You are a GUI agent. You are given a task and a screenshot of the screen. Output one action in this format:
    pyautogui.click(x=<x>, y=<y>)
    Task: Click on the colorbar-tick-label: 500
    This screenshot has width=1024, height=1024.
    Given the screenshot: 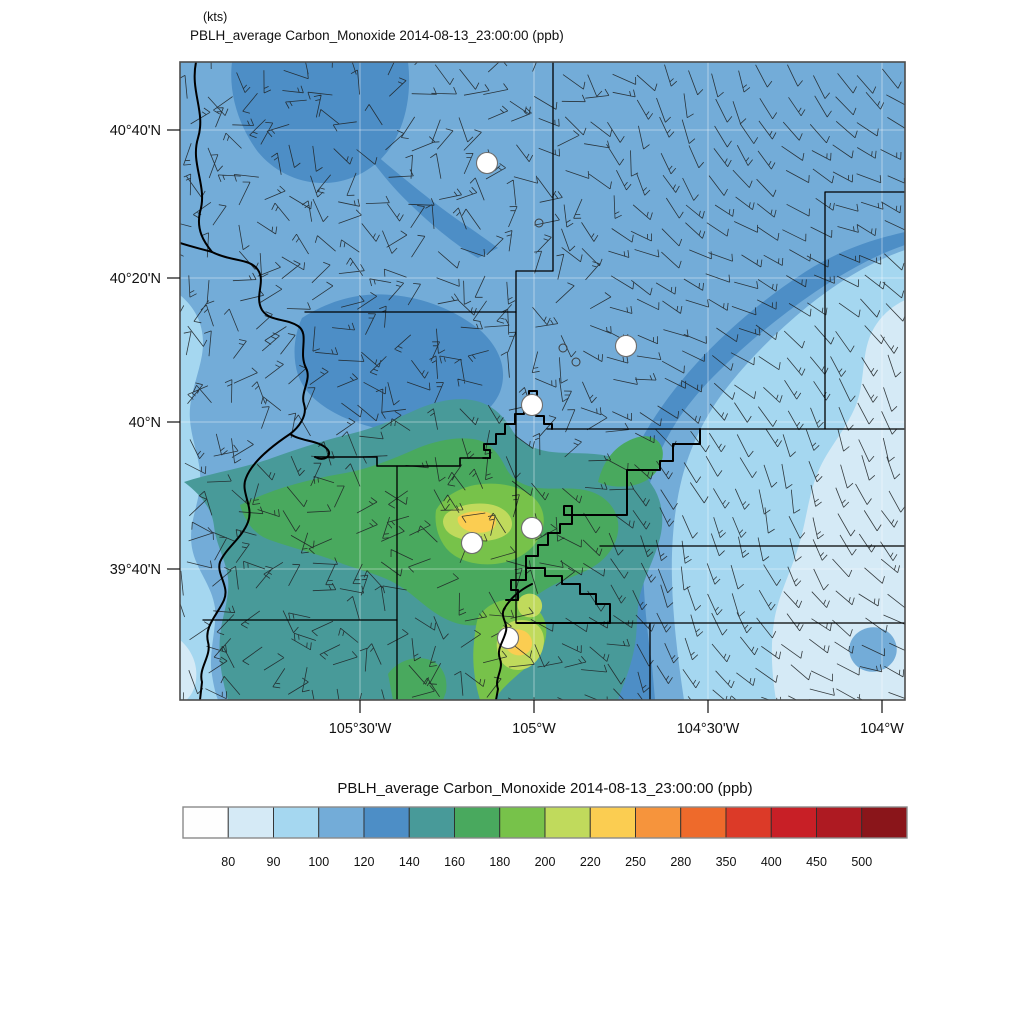 What is the action you would take?
    pyautogui.click(x=861, y=862)
    